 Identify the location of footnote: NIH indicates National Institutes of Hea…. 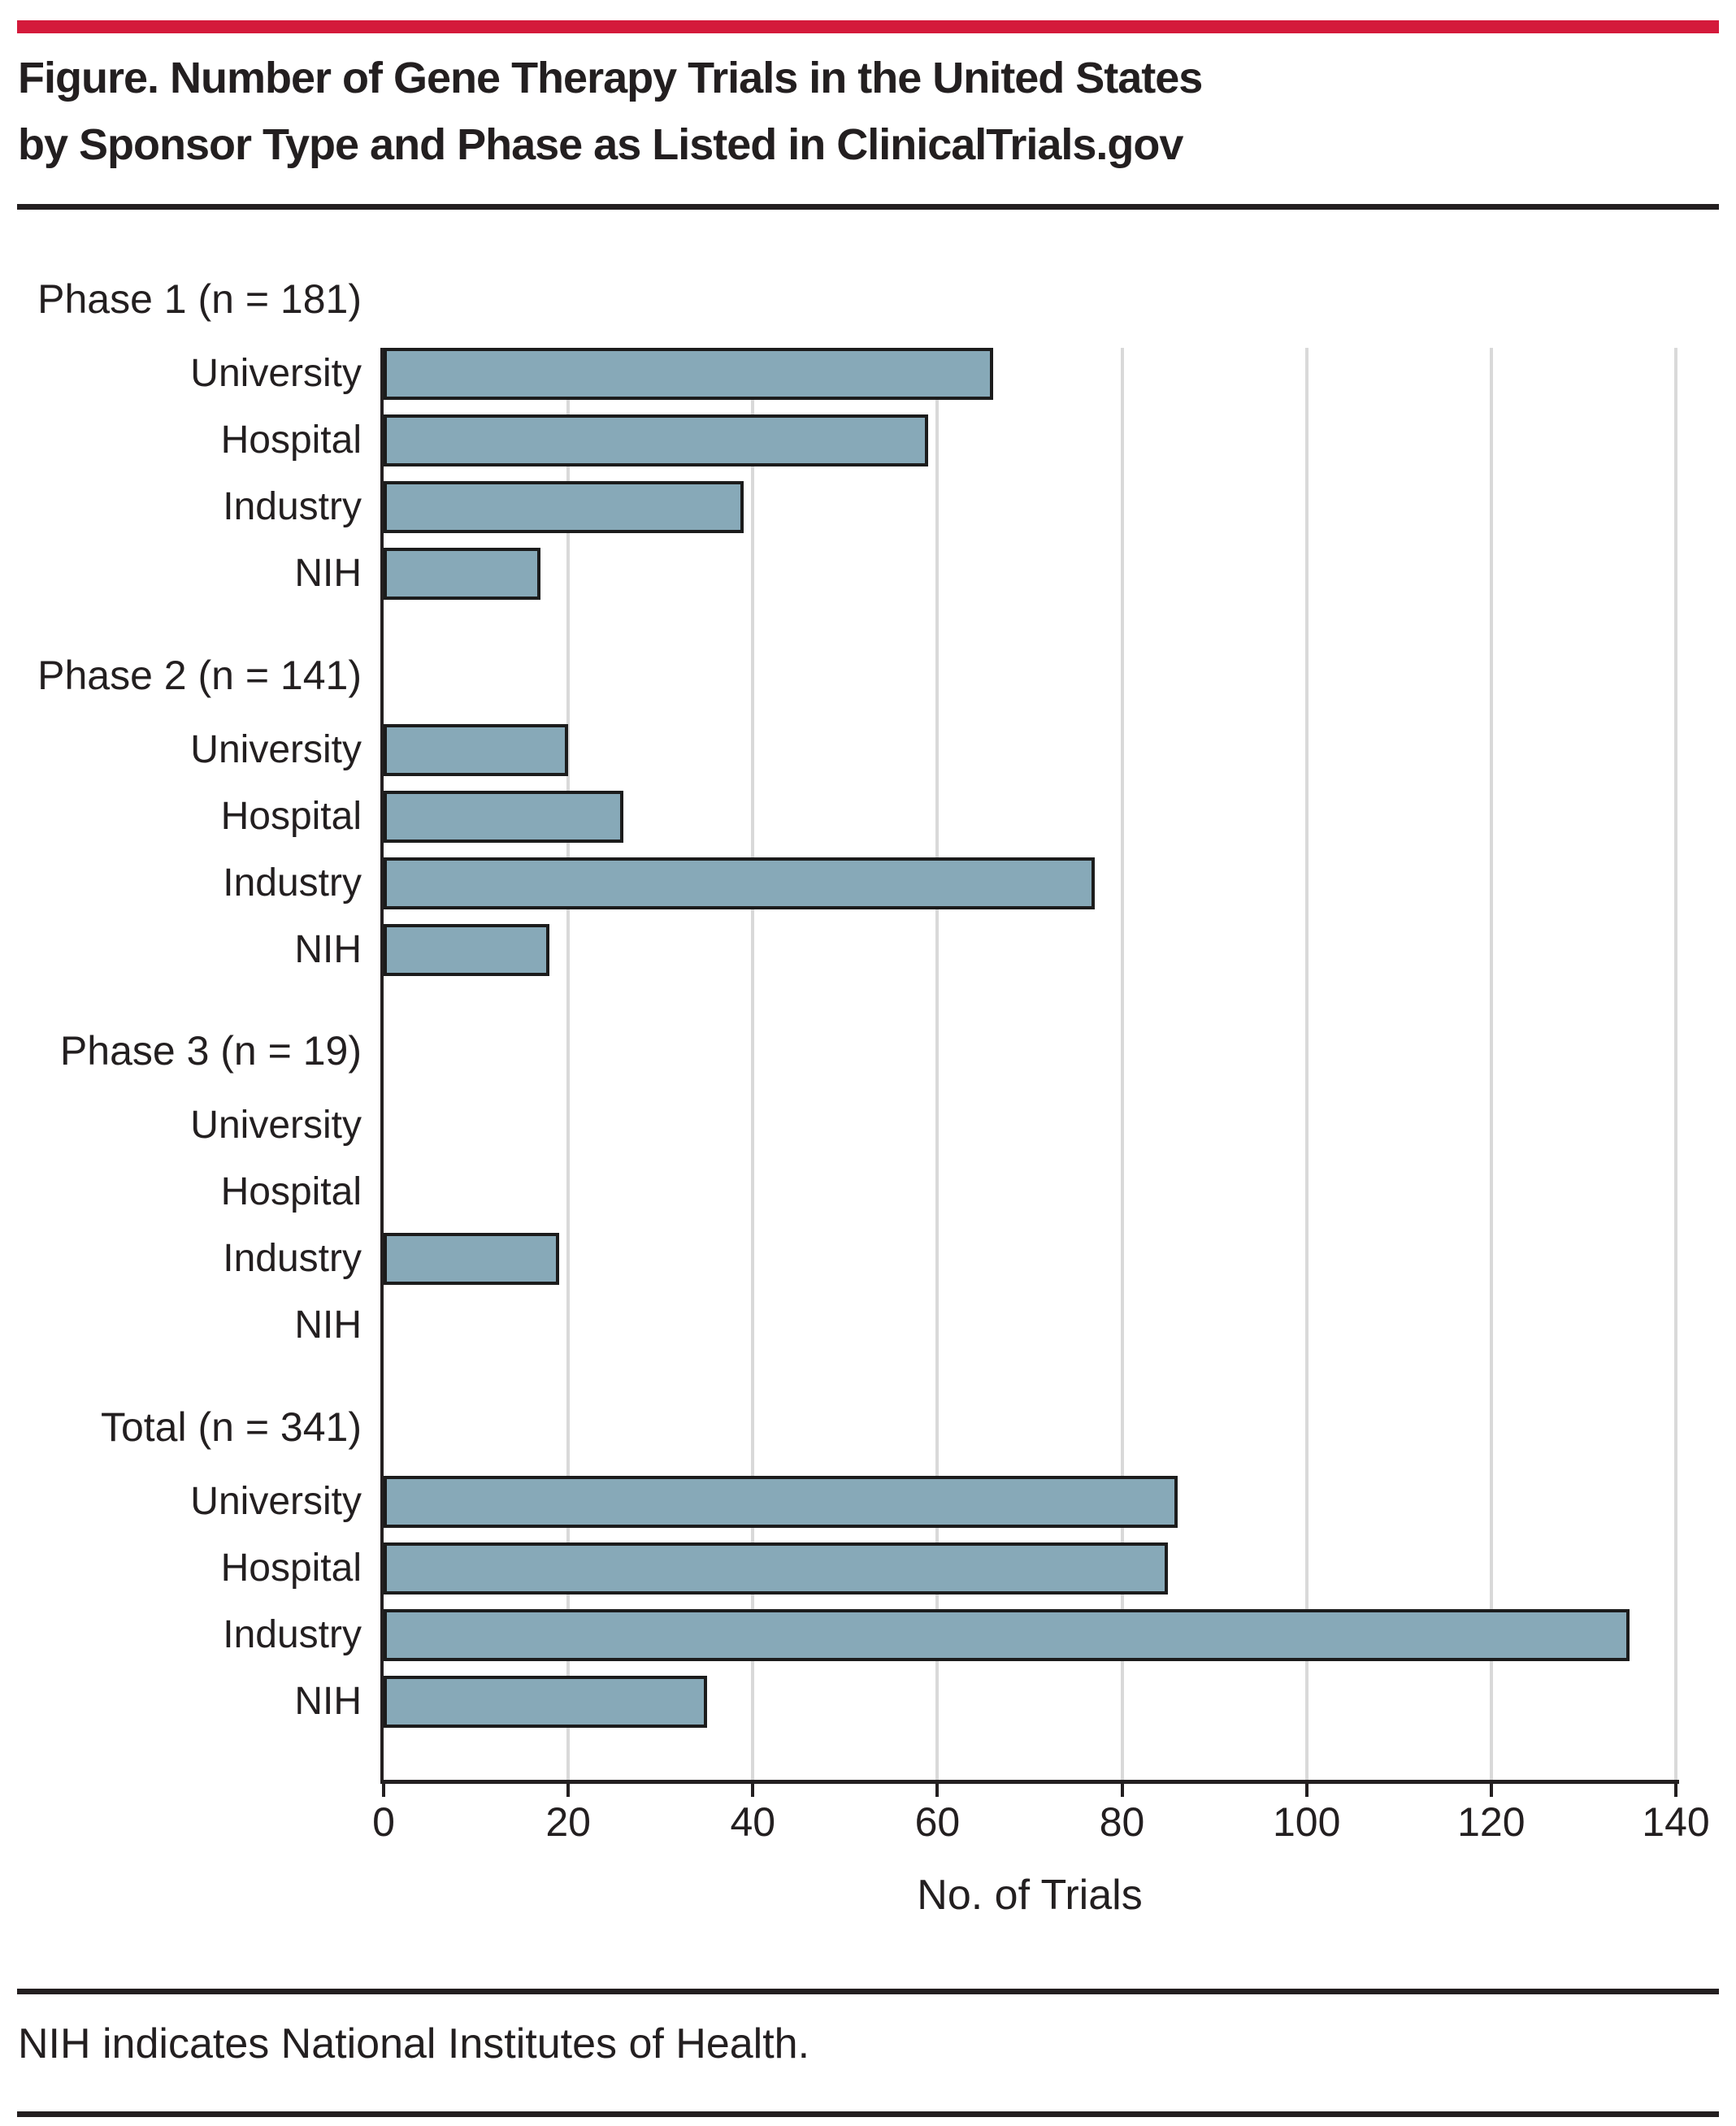
(414, 2043).